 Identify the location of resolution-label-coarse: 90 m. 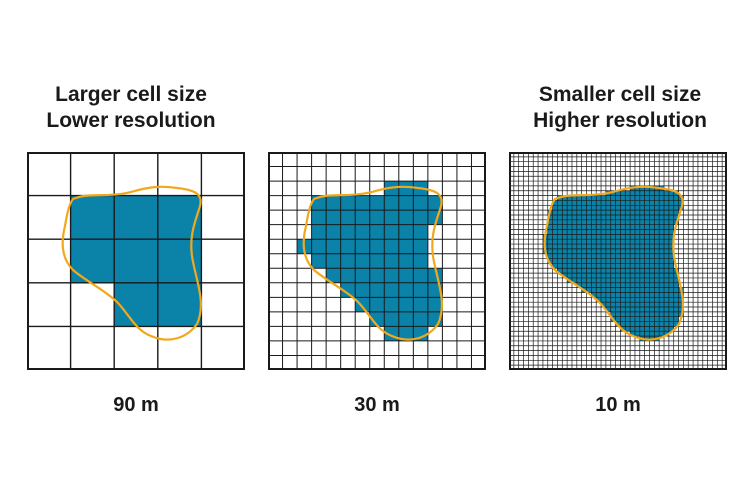
(136, 405).